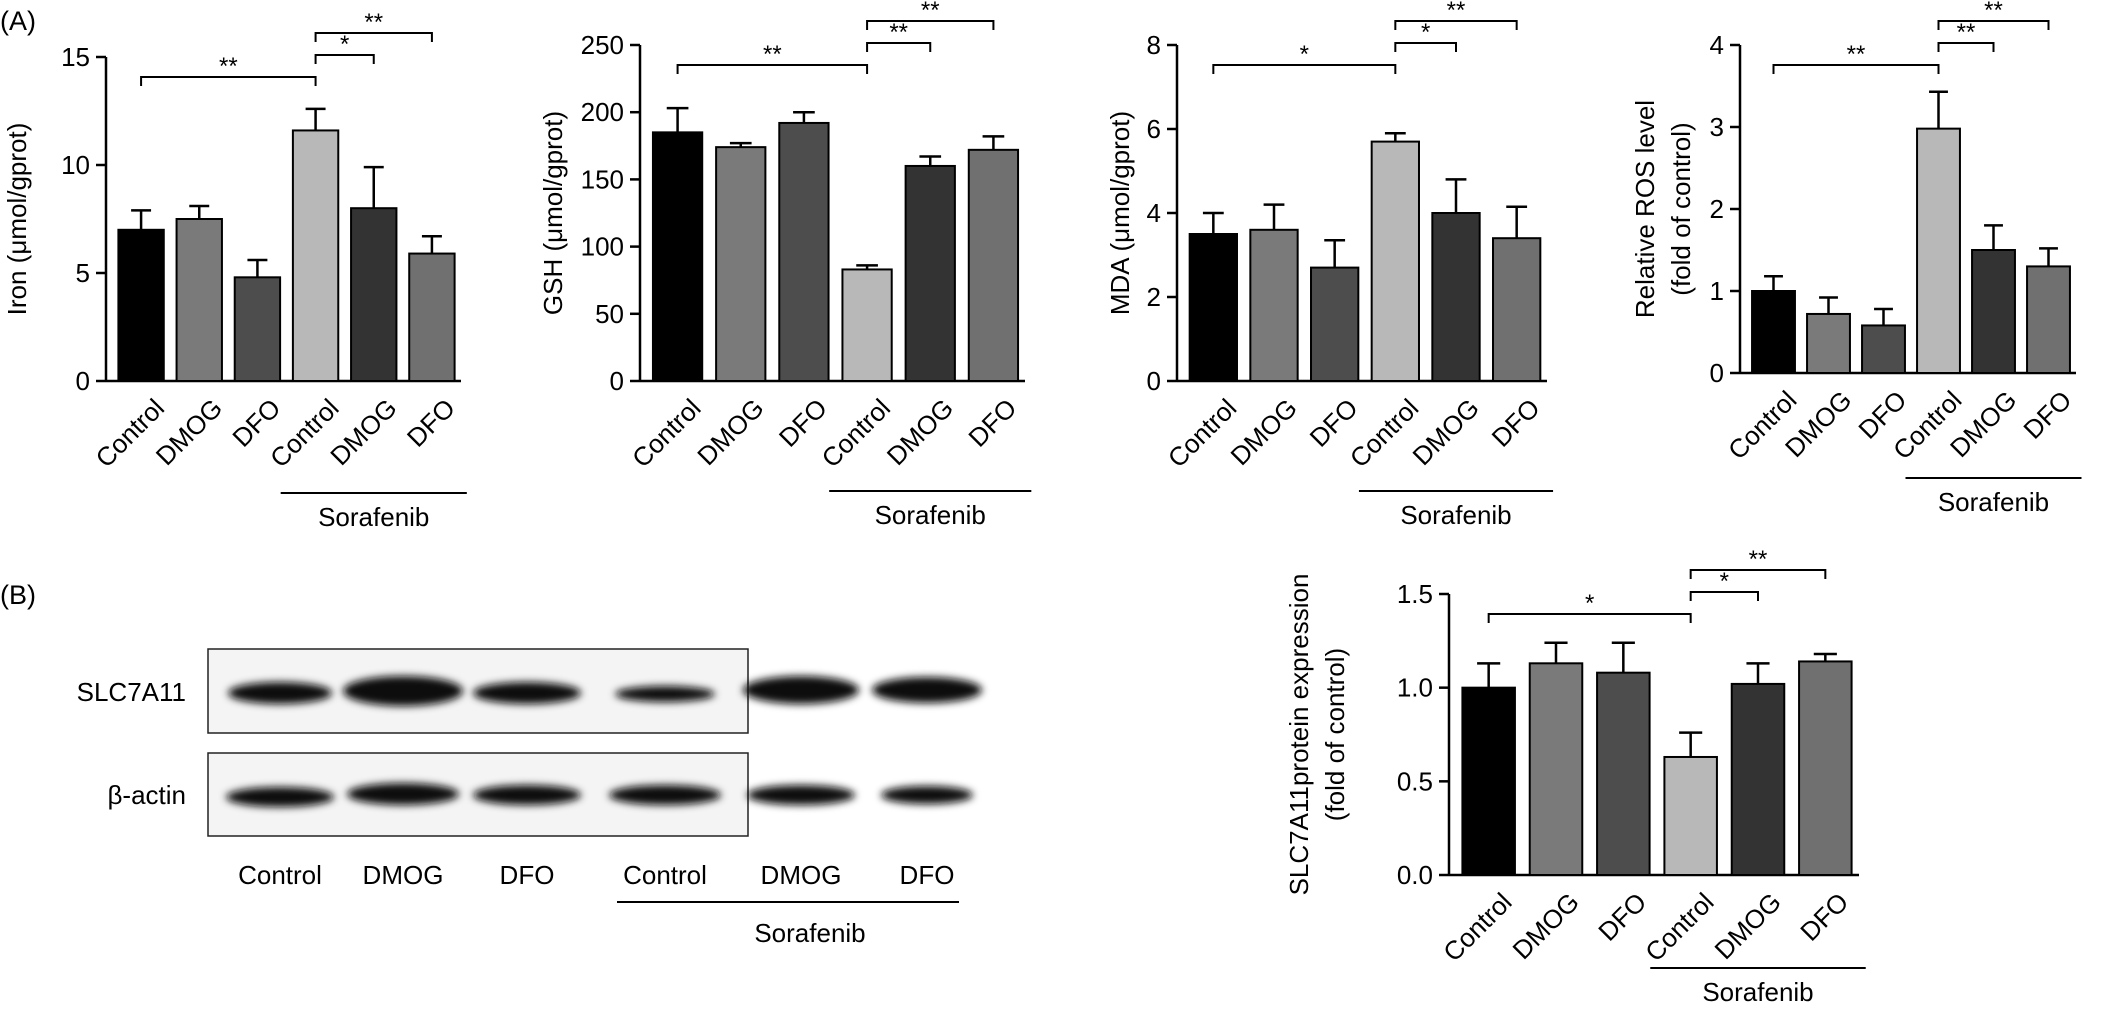 The width and height of the screenshot is (2128, 1010). What do you see at coordinates (927, 875) in the screenshot?
I see `lane-label: DFO` at bounding box center [927, 875].